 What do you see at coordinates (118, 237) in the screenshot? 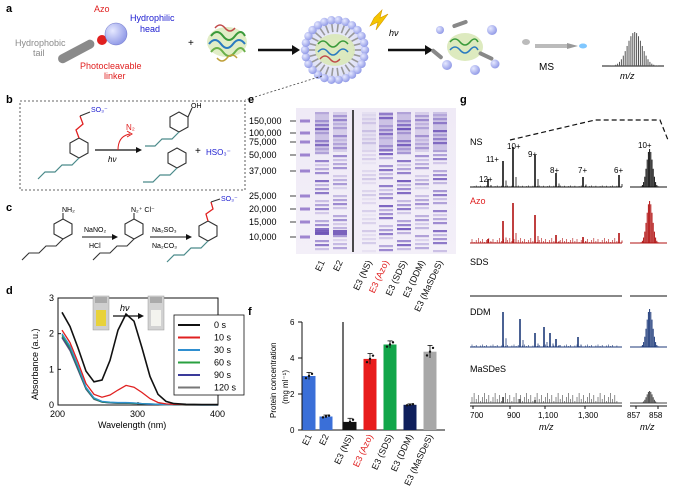
I see `diazonium-molecule` at bounding box center [118, 237].